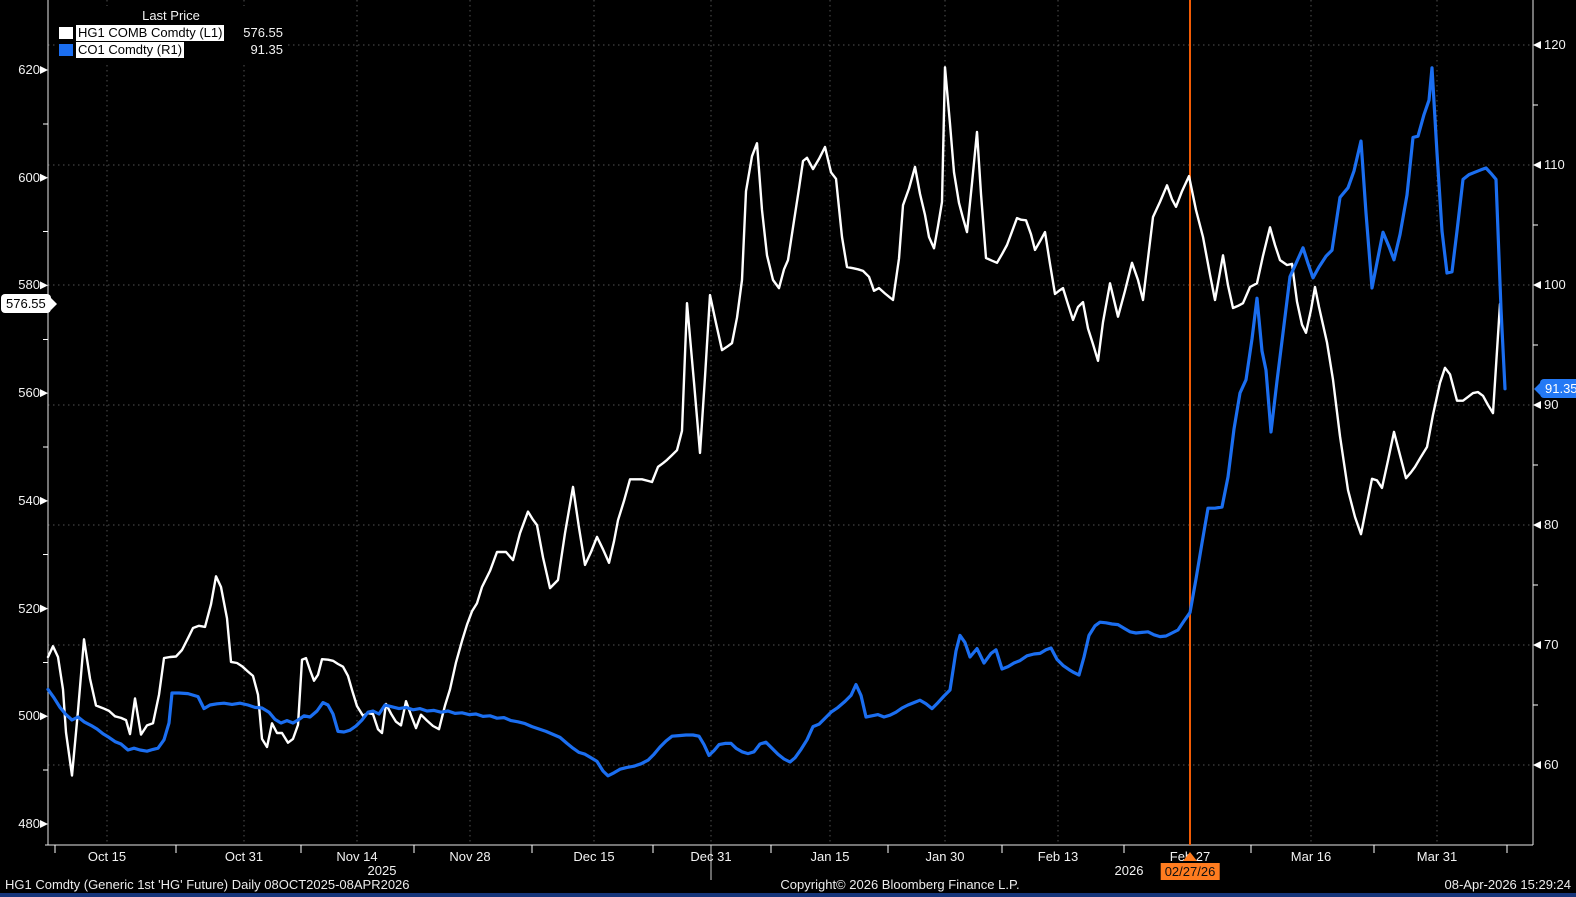 This screenshot has width=1576, height=897. What do you see at coordinates (830, 856) in the screenshot?
I see `x-axis-tick-label: Jan 15` at bounding box center [830, 856].